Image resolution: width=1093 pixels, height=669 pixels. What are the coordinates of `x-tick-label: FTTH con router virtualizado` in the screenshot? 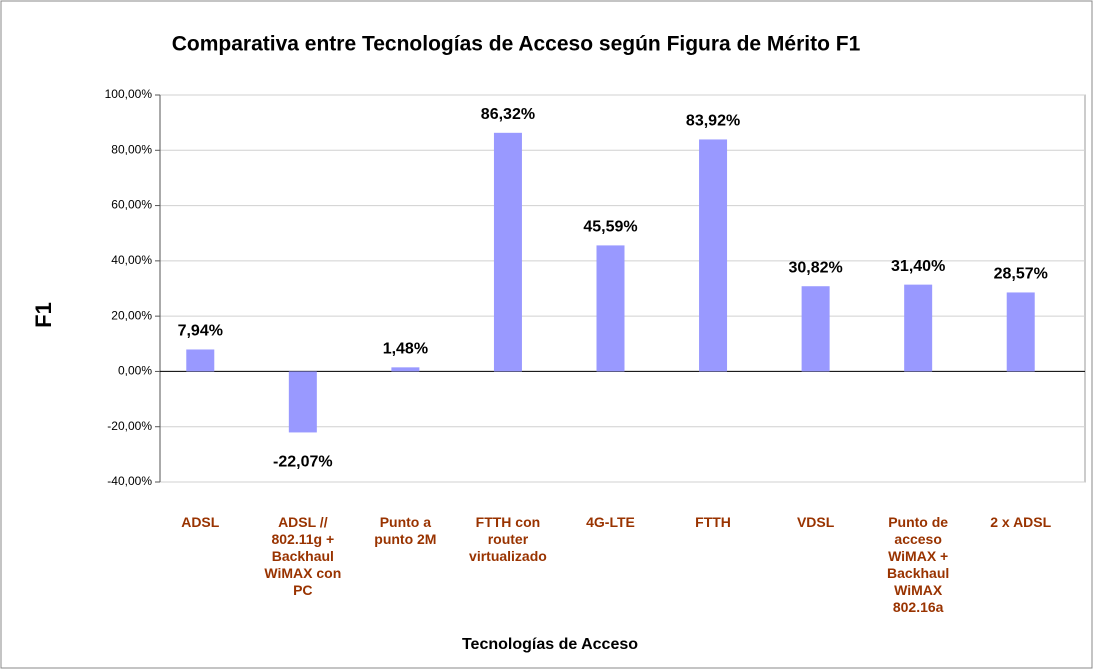 It's located at (508, 539).